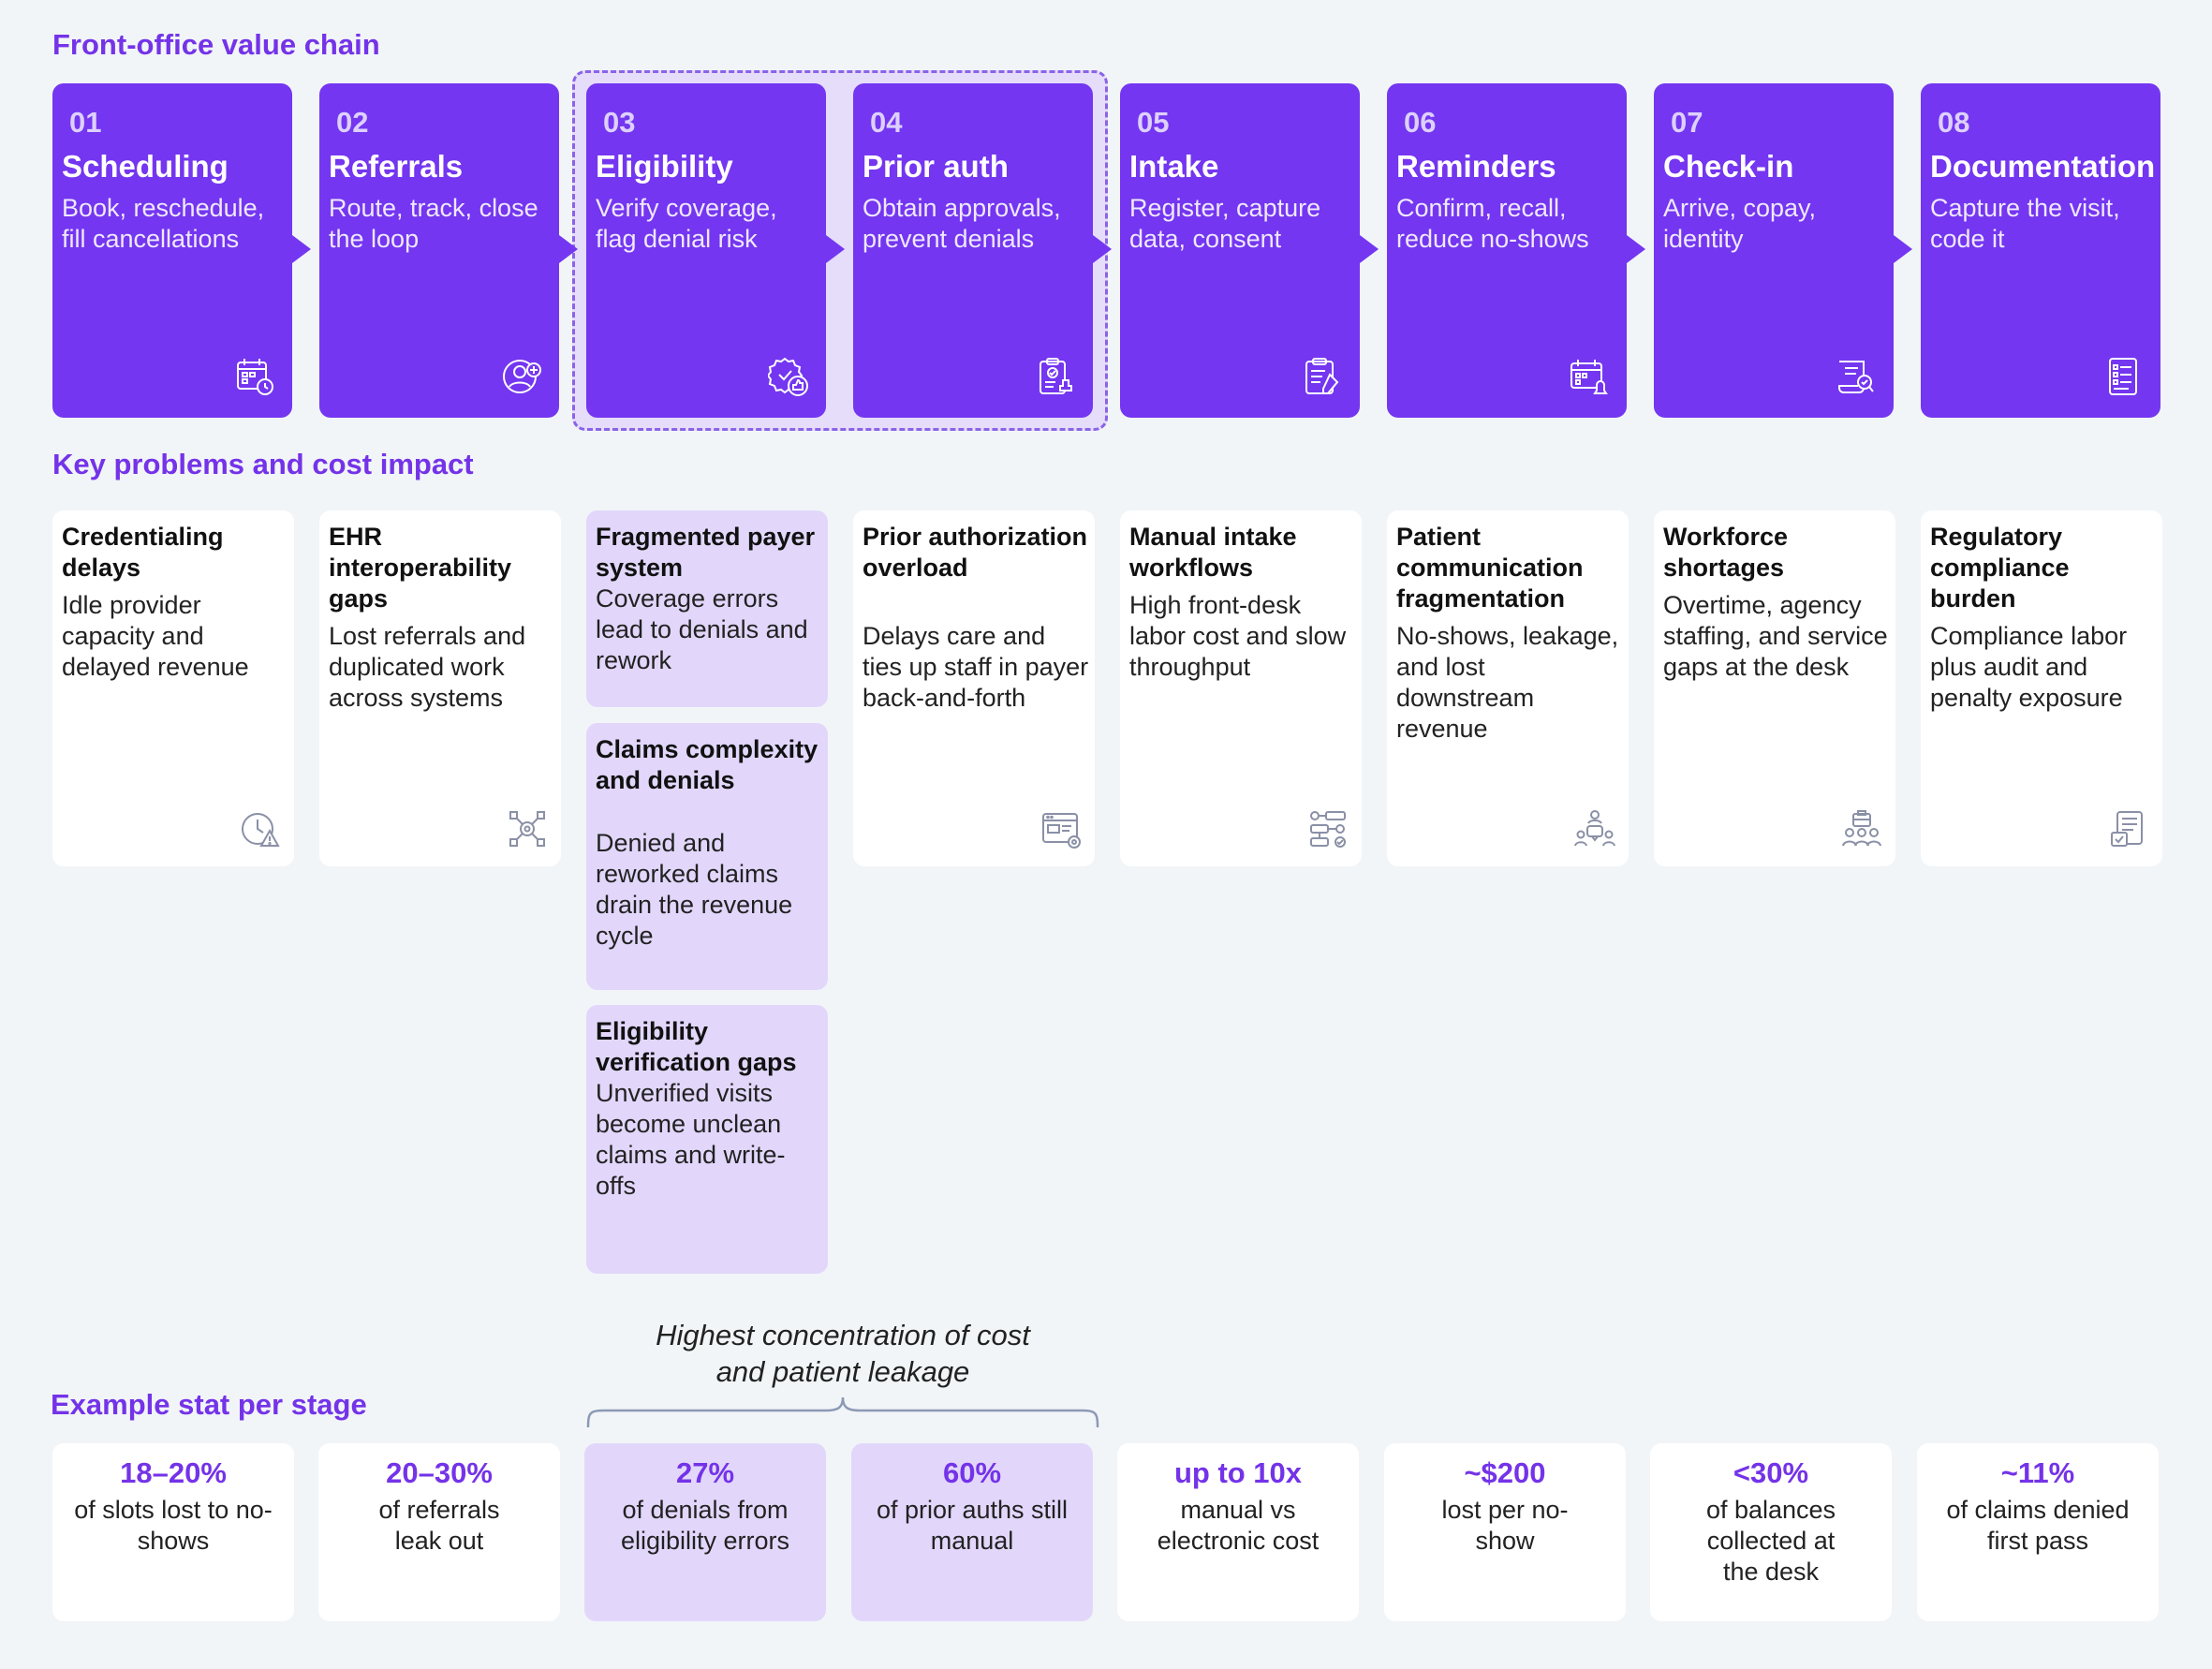 Image resolution: width=2212 pixels, height=1669 pixels. What do you see at coordinates (1492, 223) in the screenshot?
I see `stage-description: Confirm, recall, reduce no-shows` at bounding box center [1492, 223].